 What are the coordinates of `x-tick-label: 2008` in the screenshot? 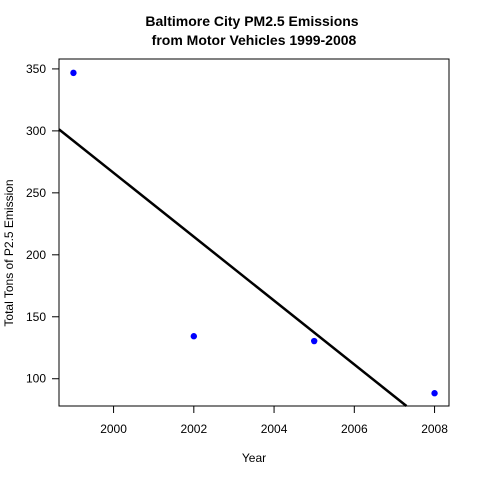 It's located at (434, 429).